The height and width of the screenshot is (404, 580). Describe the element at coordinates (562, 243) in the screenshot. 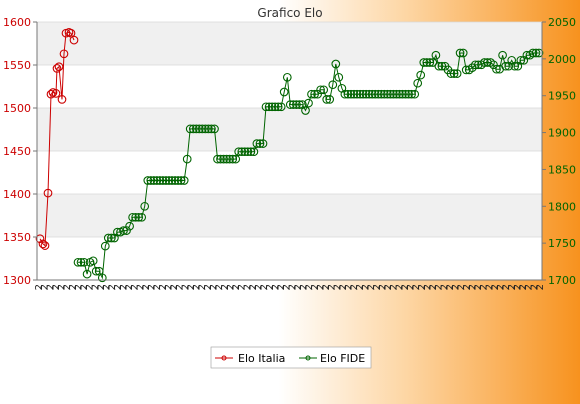

I see `right-axis-tick-label: 1750` at that location.